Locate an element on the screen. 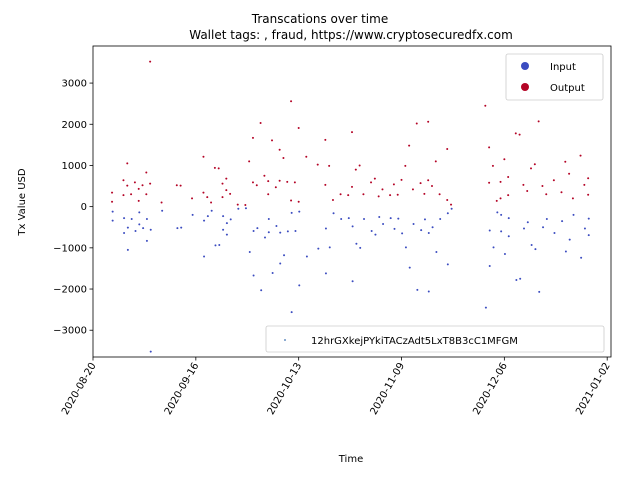 The image size is (640, 480). legend-wallet: 12hrGXkejPYkiTACzAdt5LxT8B3cC1MFGM is located at coordinates (435, 339).